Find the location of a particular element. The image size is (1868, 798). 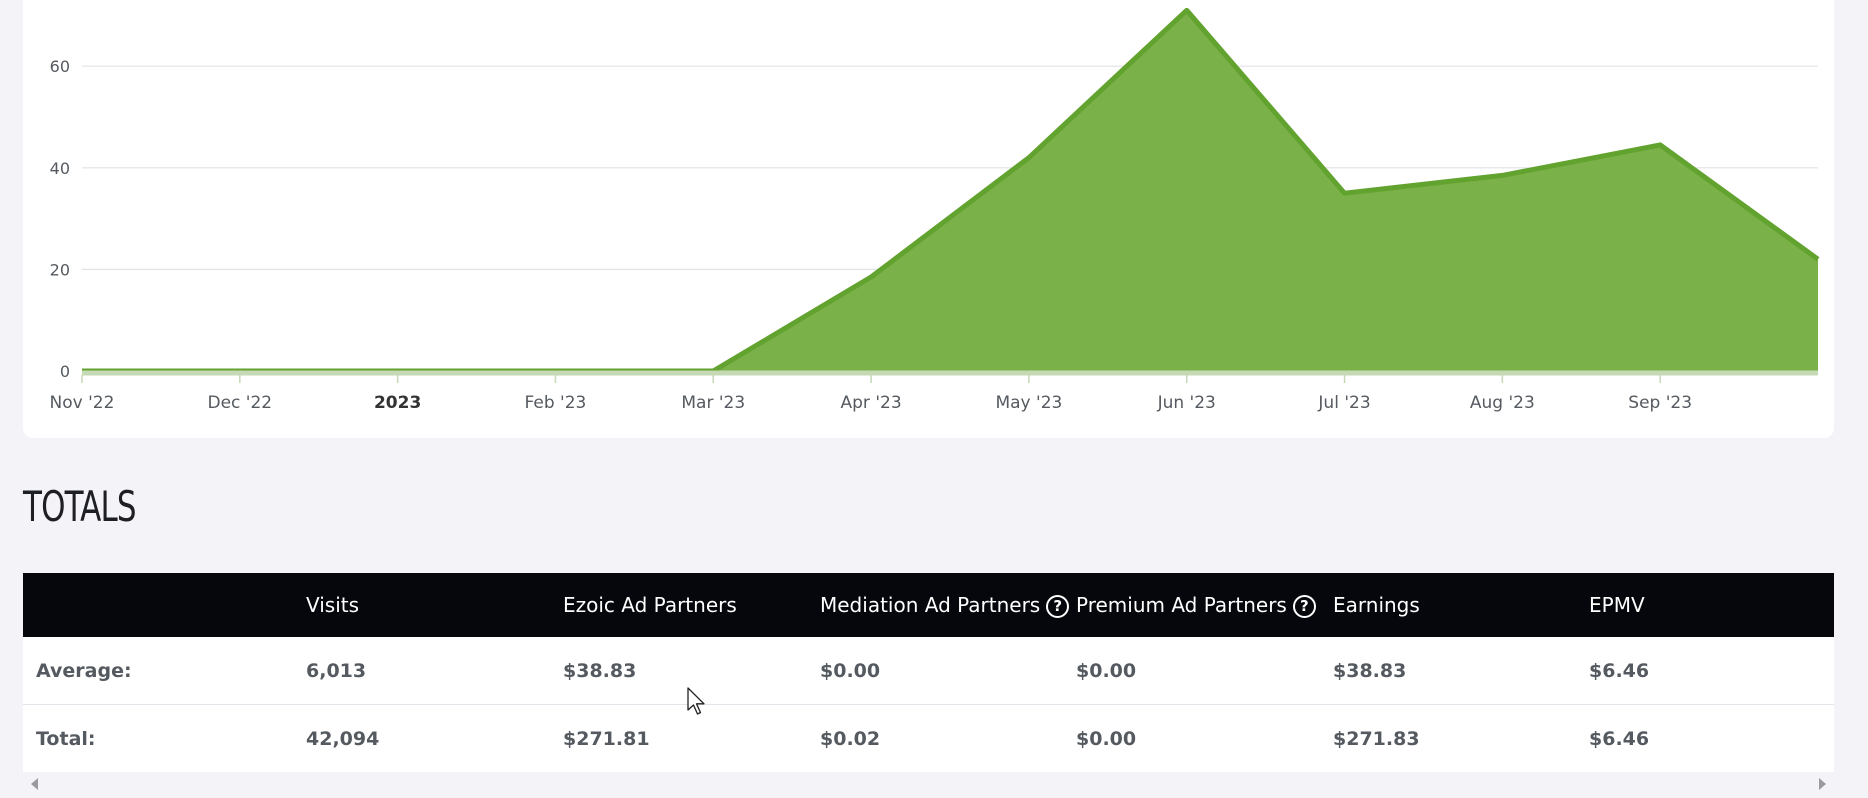

header-premium-ad-partners: Premium Ad Partners? is located at coordinates (1204, 605).